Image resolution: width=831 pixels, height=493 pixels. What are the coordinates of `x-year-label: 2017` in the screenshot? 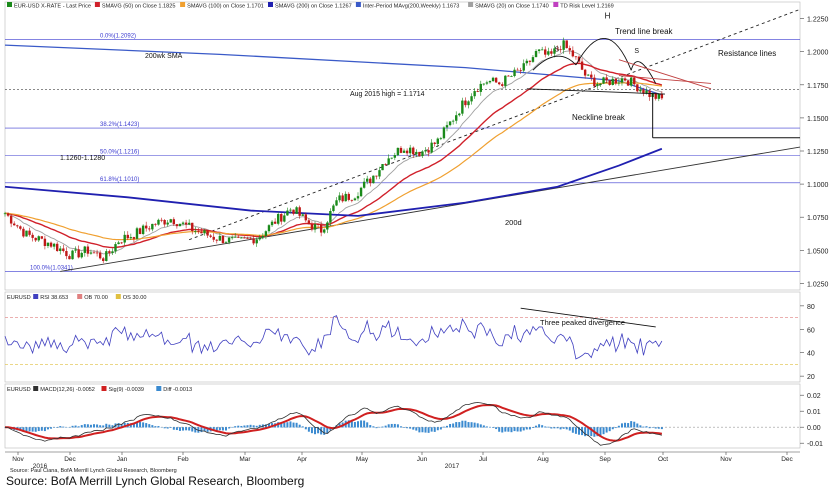 It's located at (452, 466).